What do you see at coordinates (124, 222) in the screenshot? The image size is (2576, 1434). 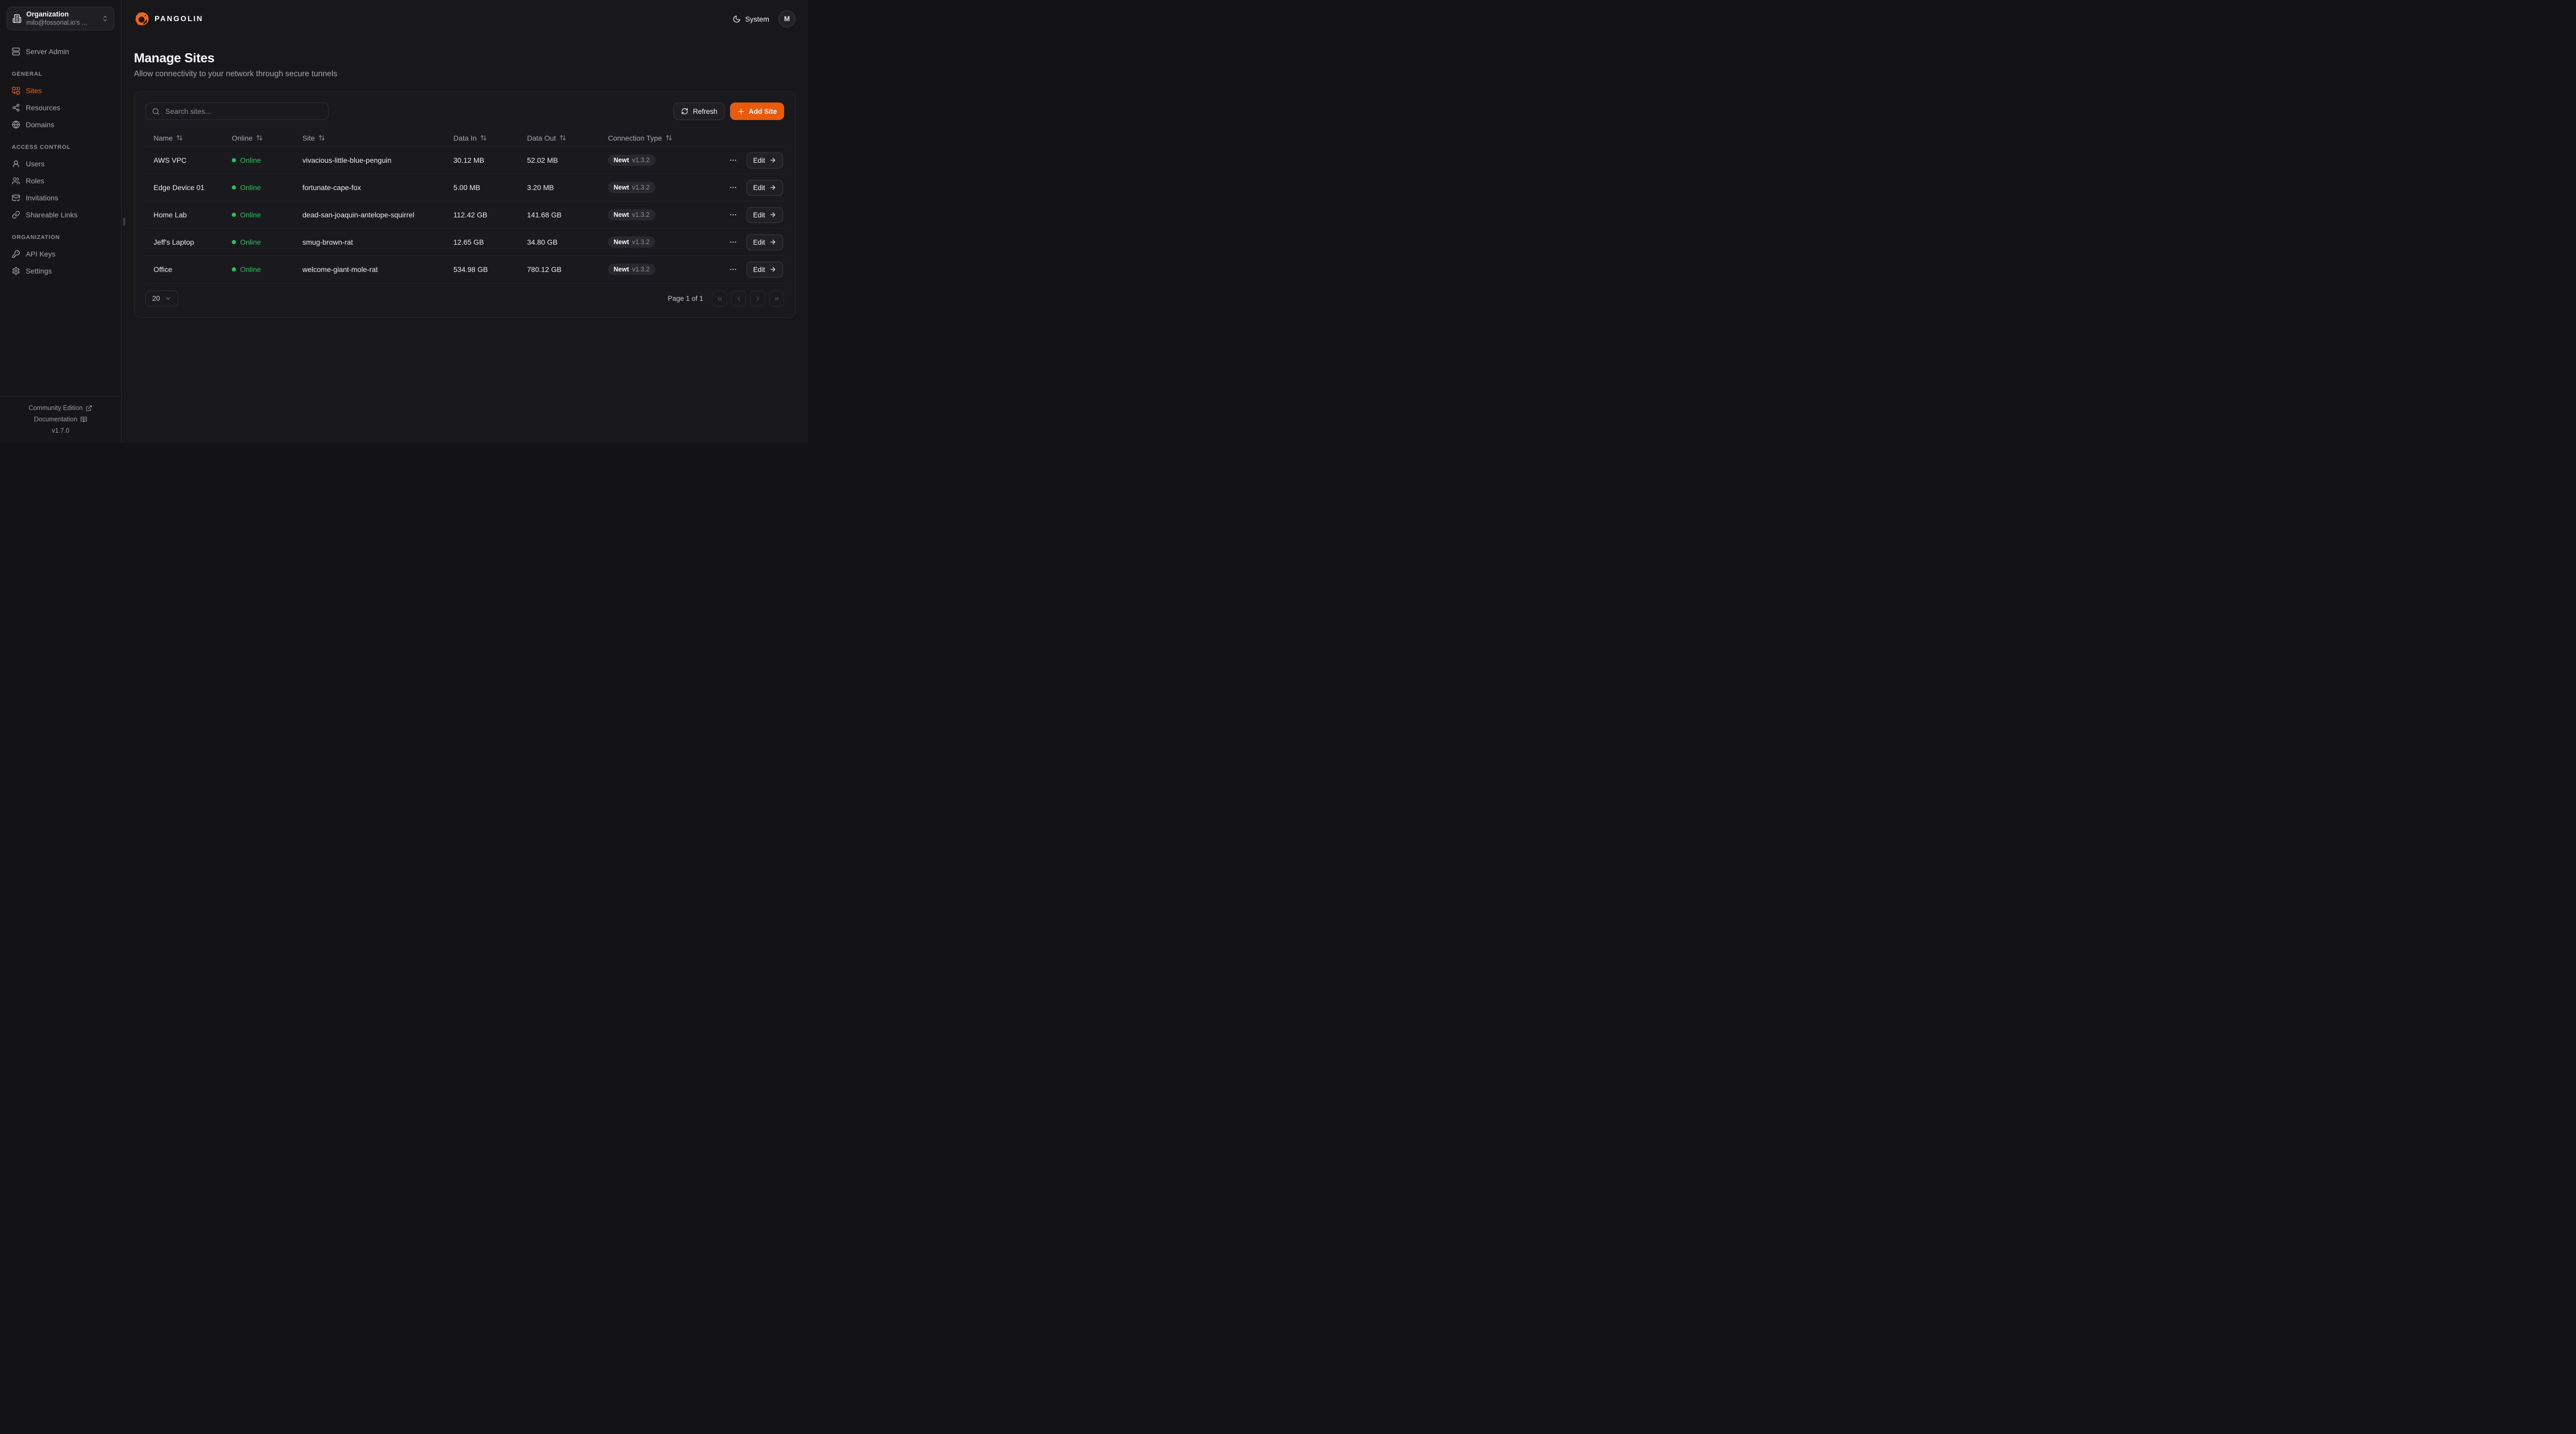 I see `sidebar-resize-handle` at bounding box center [124, 222].